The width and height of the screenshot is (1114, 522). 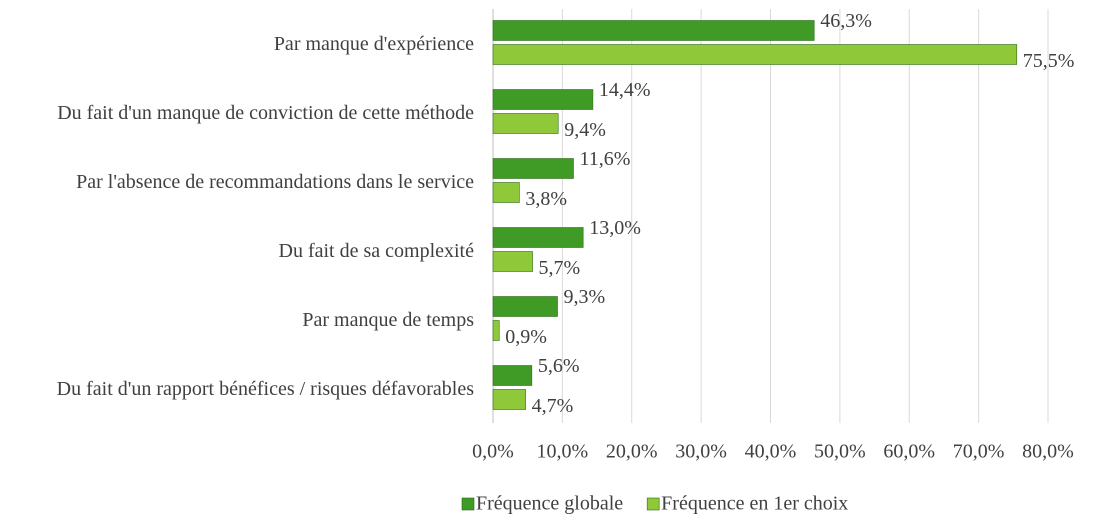 I want to click on x-tick-label: 60,0%, so click(x=909, y=452).